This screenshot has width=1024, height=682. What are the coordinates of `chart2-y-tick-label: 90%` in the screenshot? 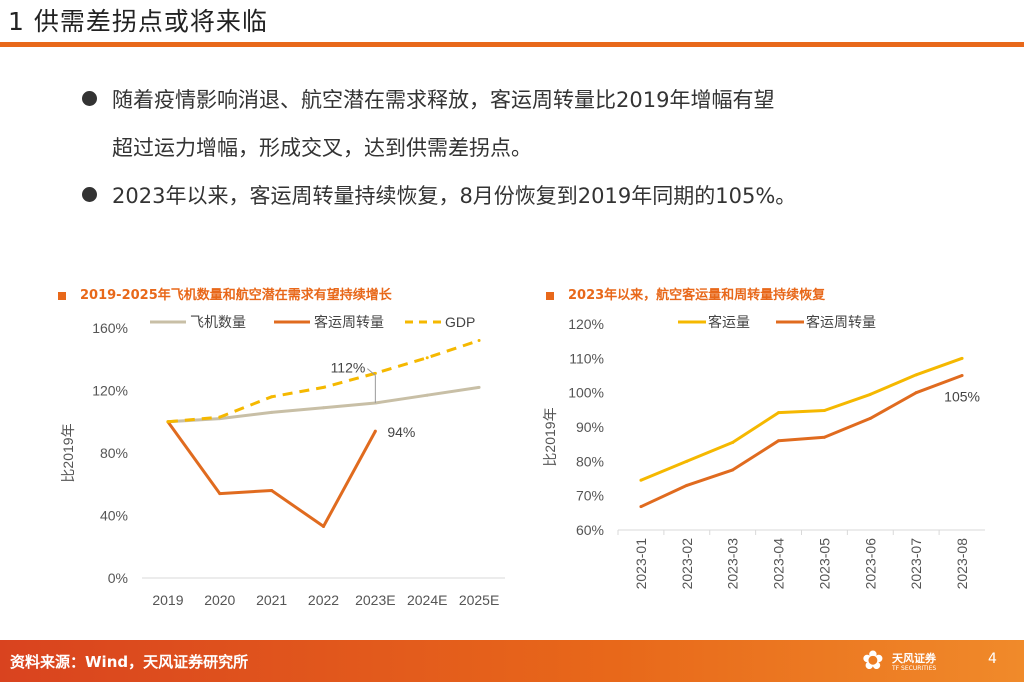 It's located at (590, 427).